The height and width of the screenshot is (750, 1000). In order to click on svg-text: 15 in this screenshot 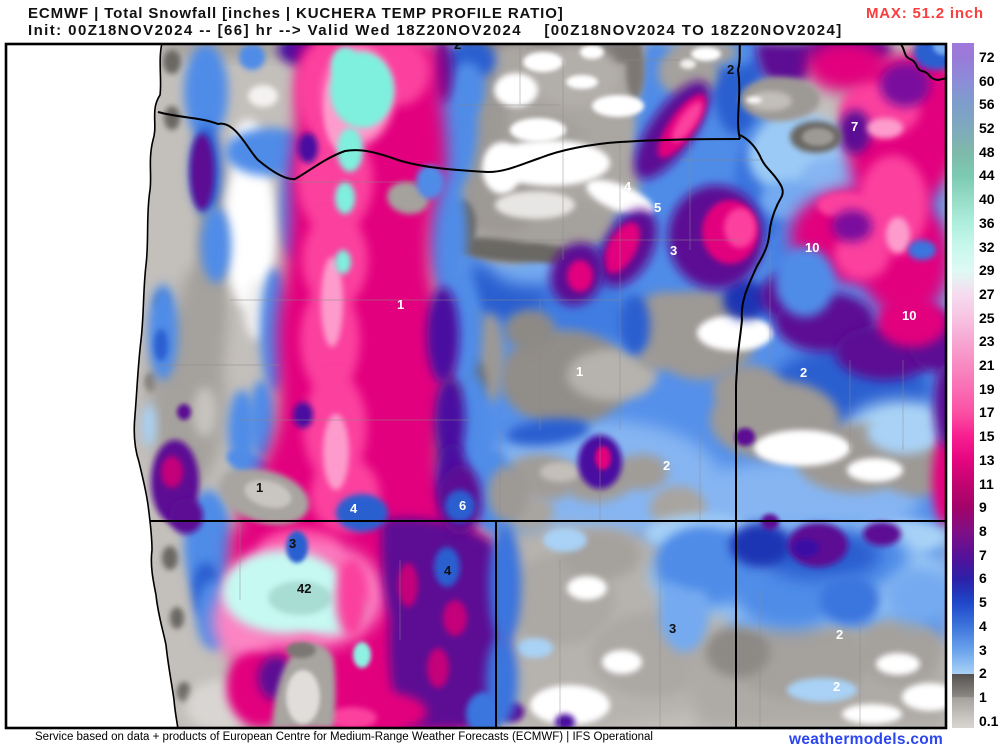, I will do `click(987, 436)`.